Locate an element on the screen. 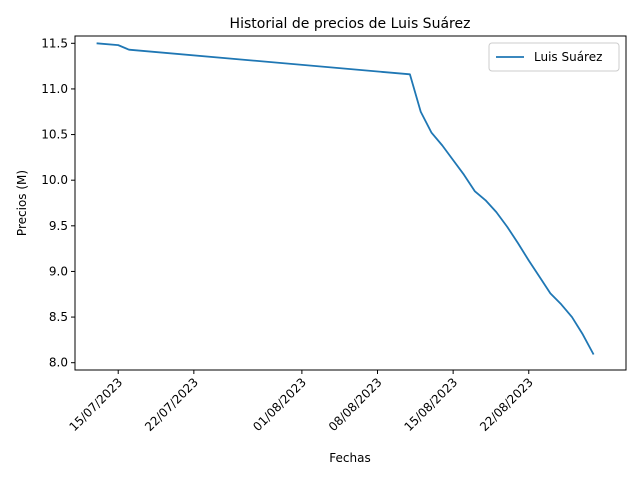 This screenshot has width=640, height=480. y-tick-label: 10.0 is located at coordinates (54, 180).